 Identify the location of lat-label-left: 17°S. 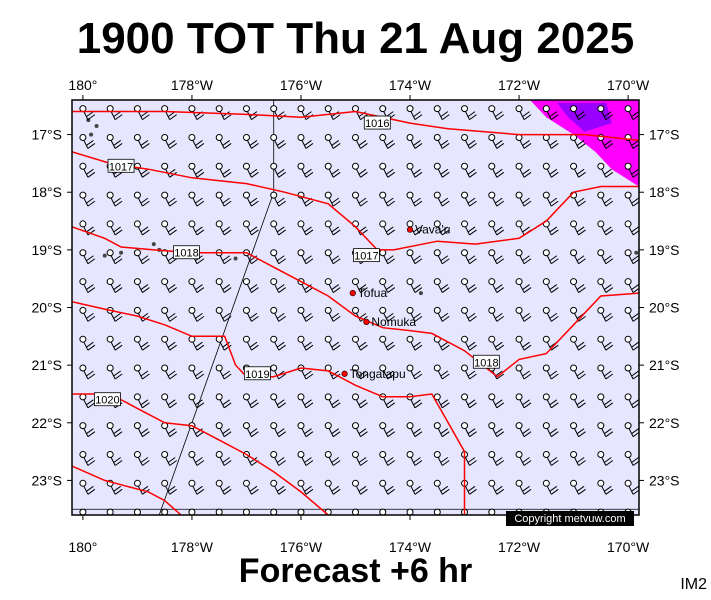
(46, 135).